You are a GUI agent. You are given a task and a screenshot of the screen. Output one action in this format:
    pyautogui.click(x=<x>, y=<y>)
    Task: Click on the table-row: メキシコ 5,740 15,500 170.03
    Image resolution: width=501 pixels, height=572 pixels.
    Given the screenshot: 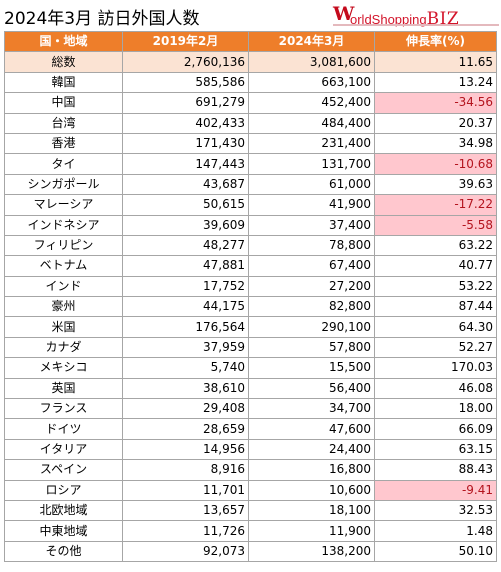 What is the action you would take?
    pyautogui.click(x=250, y=368)
    